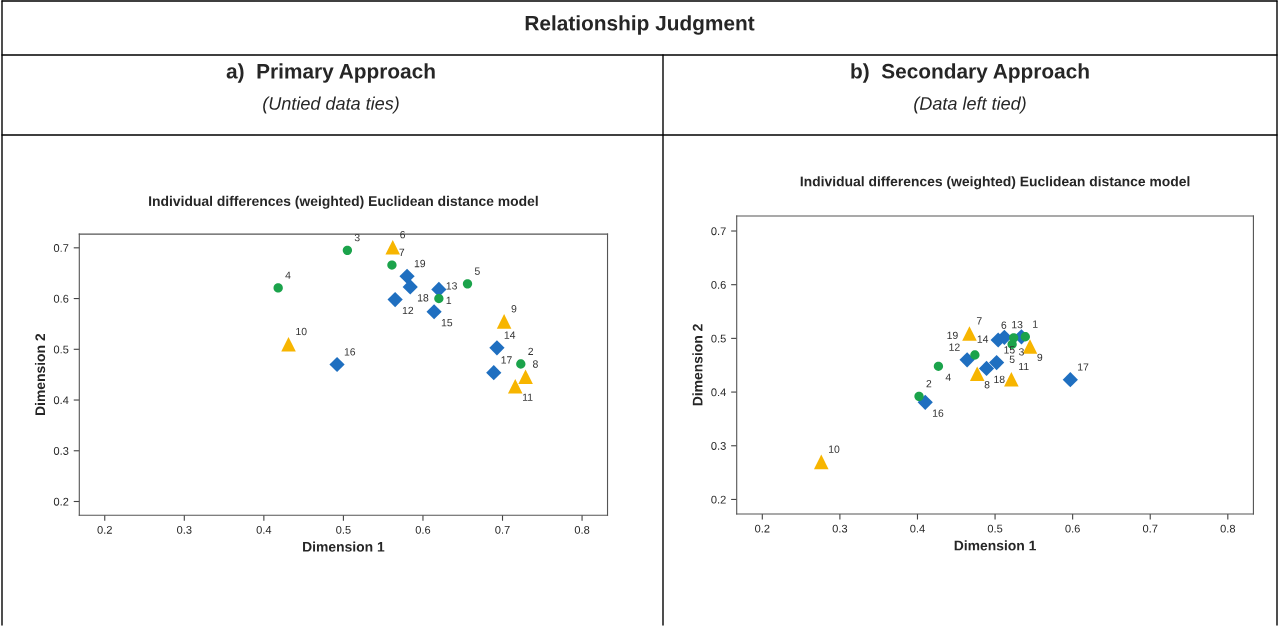  I want to click on annotation: 16, so click(350, 352).